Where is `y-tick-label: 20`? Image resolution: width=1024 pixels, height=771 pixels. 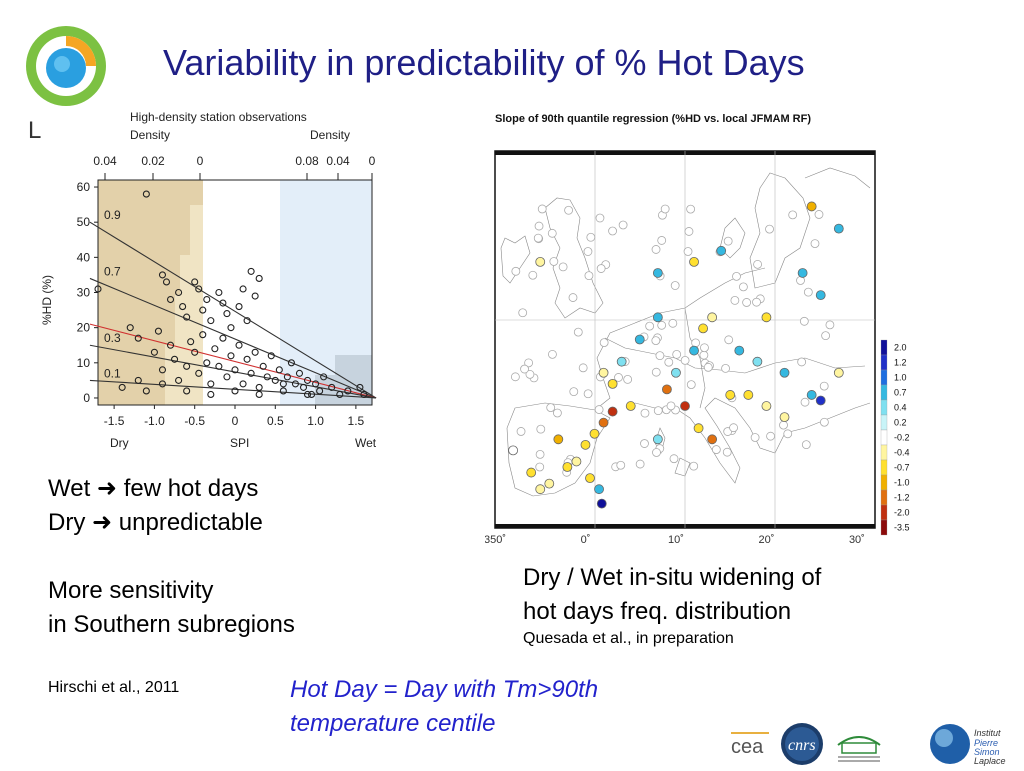 y-tick-label: 20 is located at coordinates (84, 328).